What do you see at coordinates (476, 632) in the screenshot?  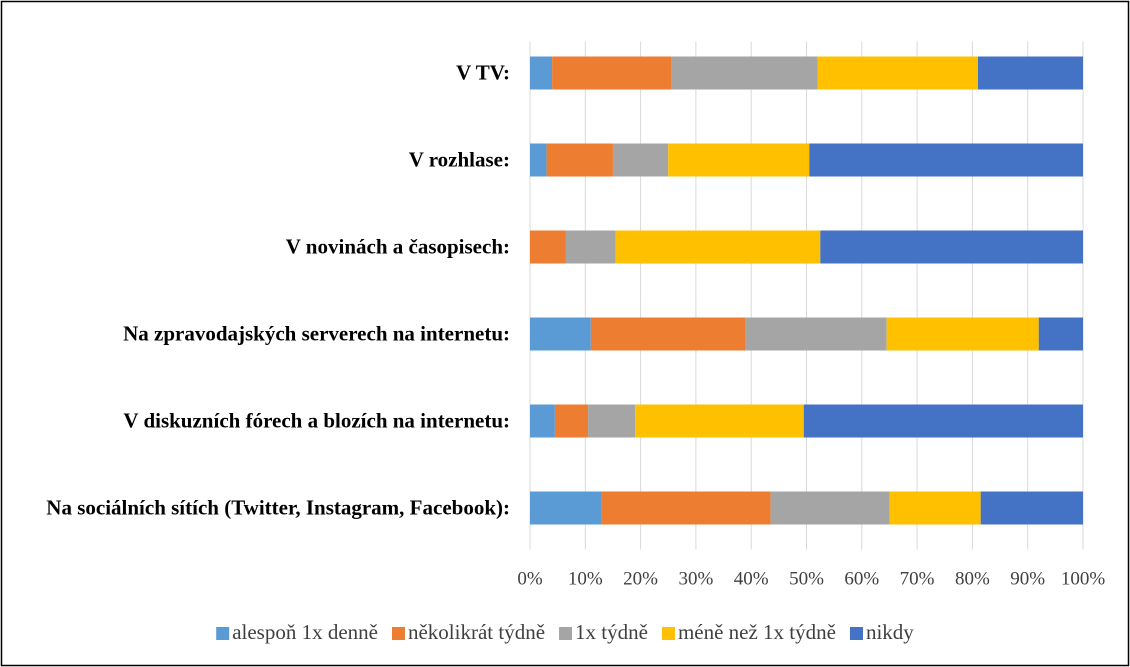 I see `legend-label: několikrát týdně` at bounding box center [476, 632].